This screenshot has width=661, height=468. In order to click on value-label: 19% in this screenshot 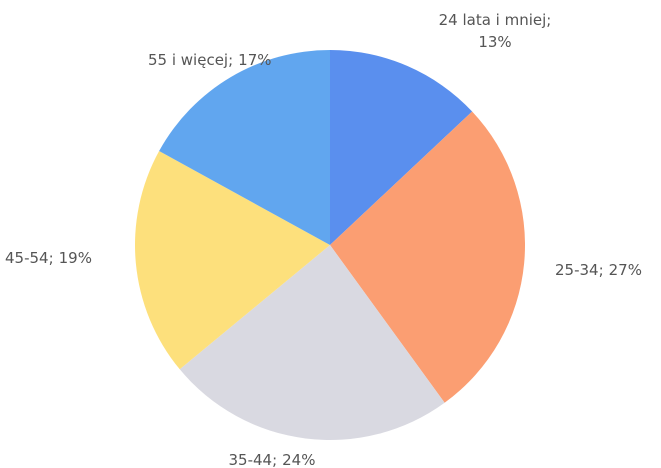, I will do `click(75, 258)`.